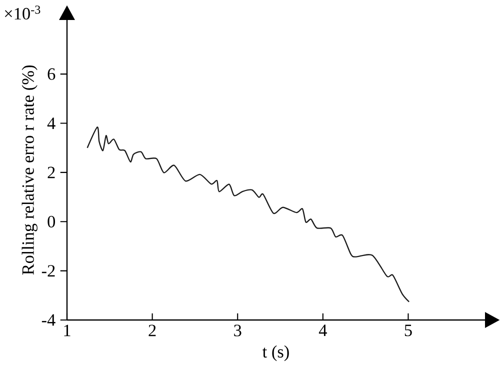  Describe the element at coordinates (408, 330) in the screenshot. I see `x-tick-label: 5` at that location.